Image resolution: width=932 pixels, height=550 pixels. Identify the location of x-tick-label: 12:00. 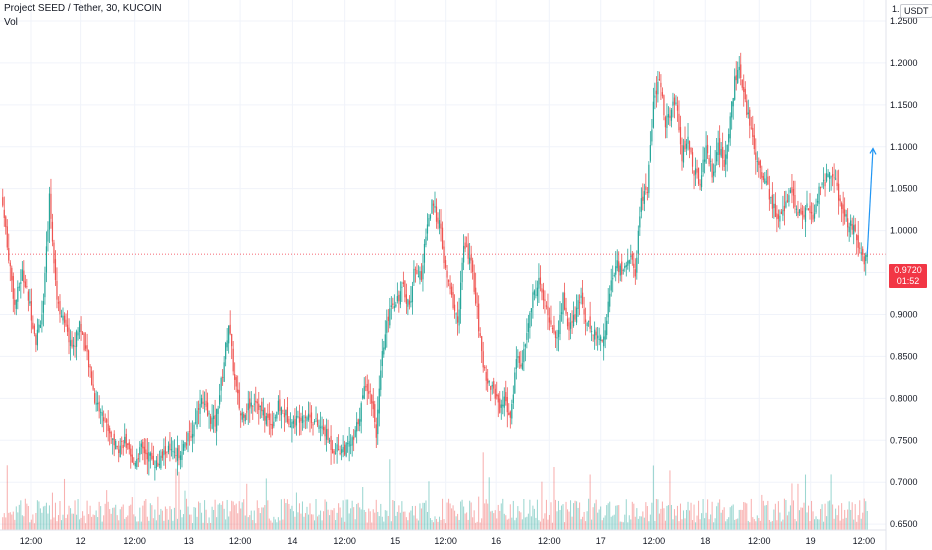
(864, 541).